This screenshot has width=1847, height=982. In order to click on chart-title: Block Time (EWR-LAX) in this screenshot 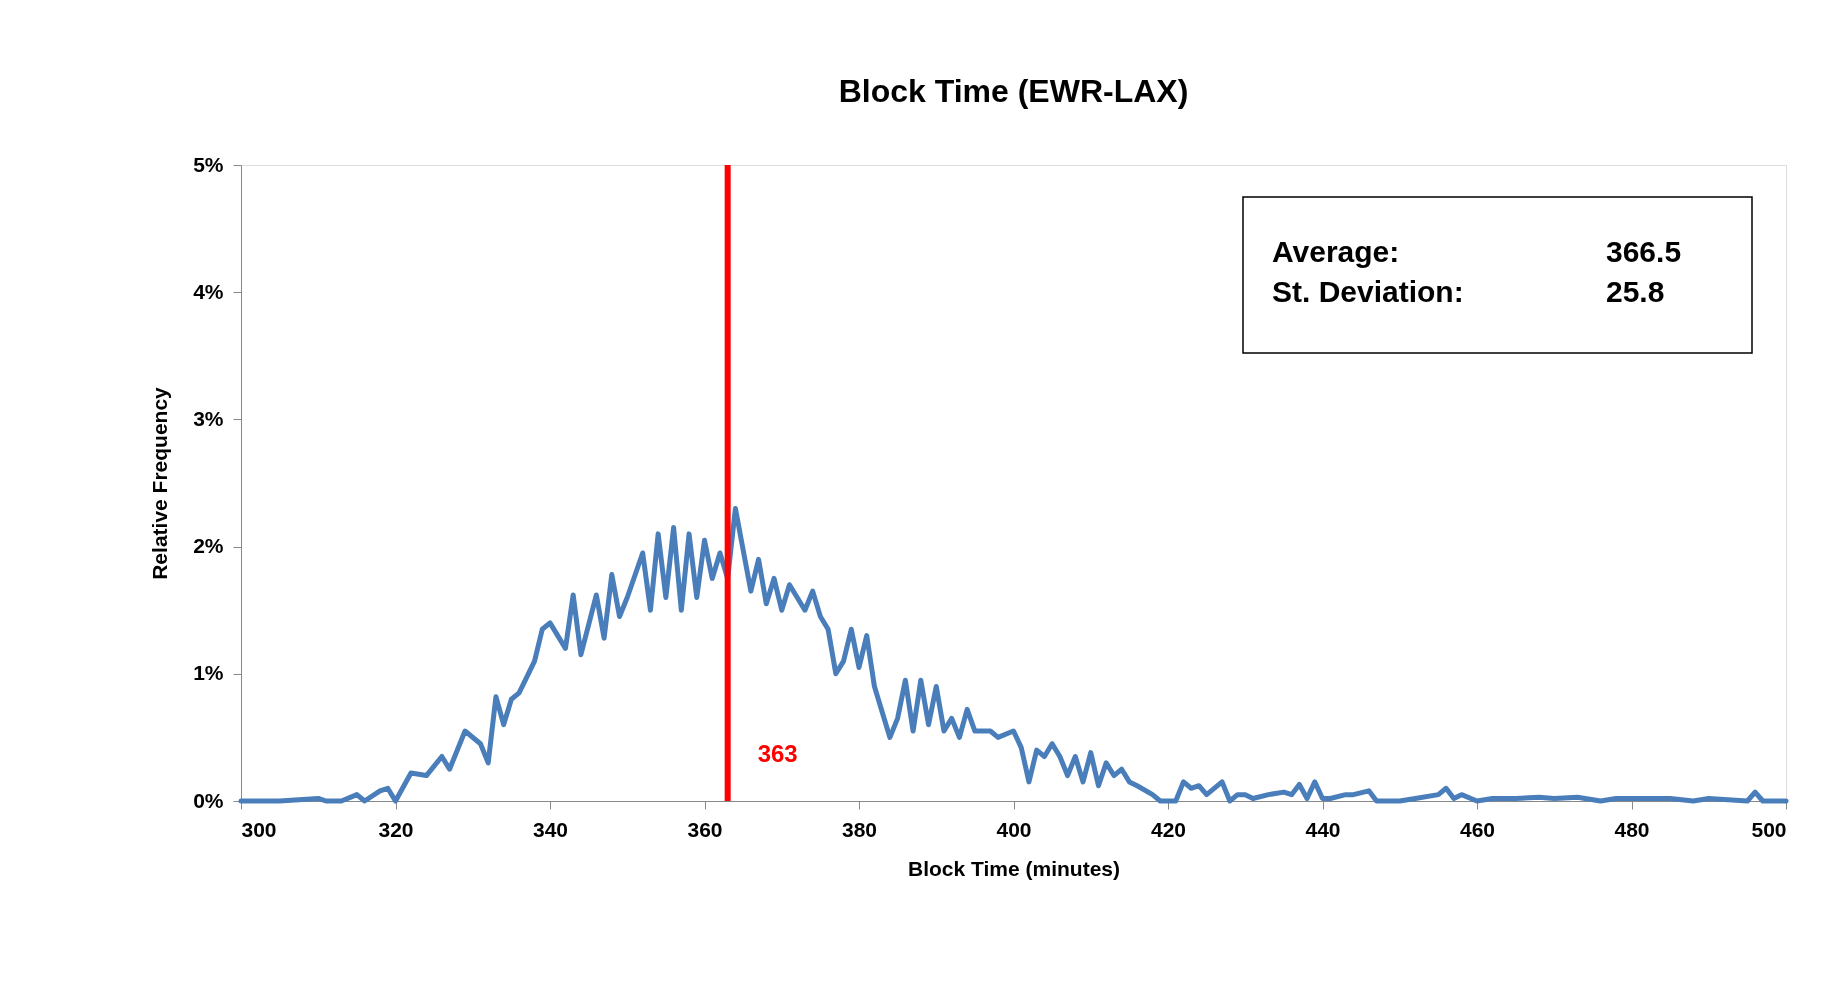, I will do `click(1013, 91)`.